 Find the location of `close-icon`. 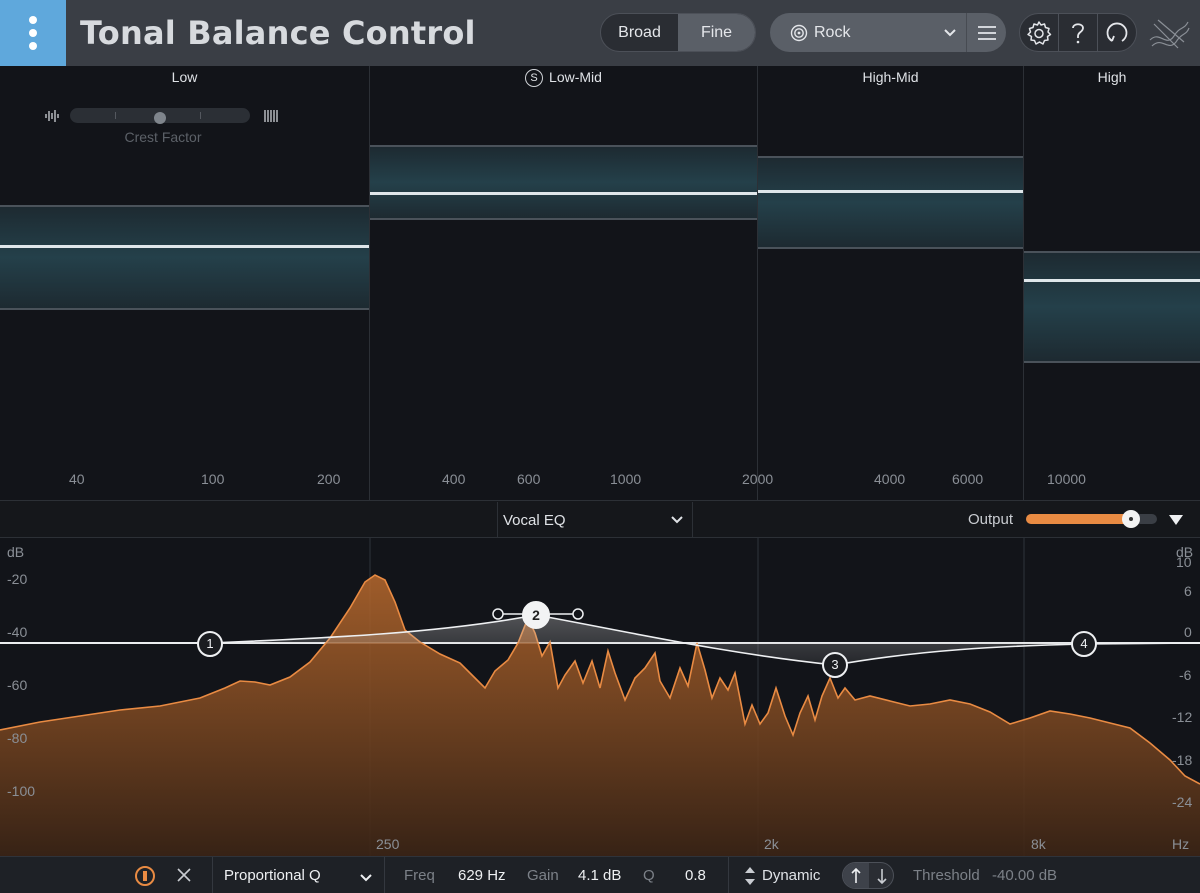

close-icon is located at coordinates (184, 875).